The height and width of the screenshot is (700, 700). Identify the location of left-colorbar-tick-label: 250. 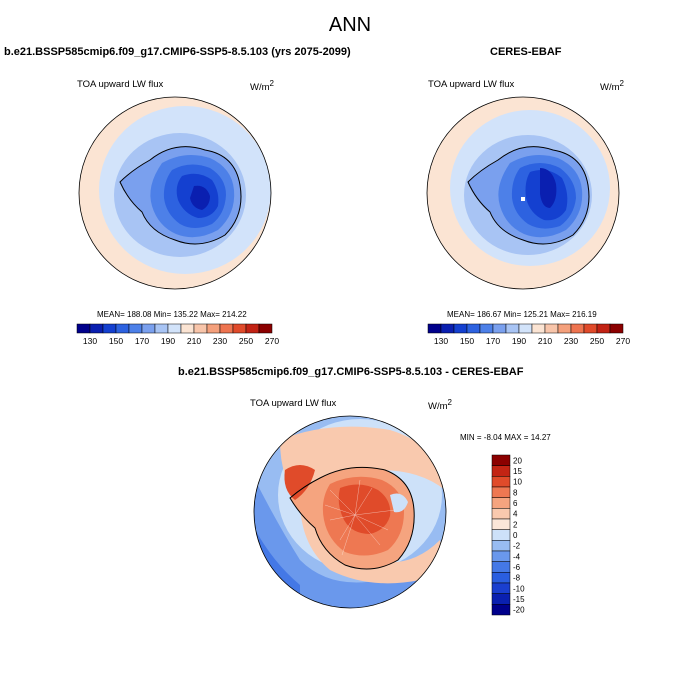
(246, 341).